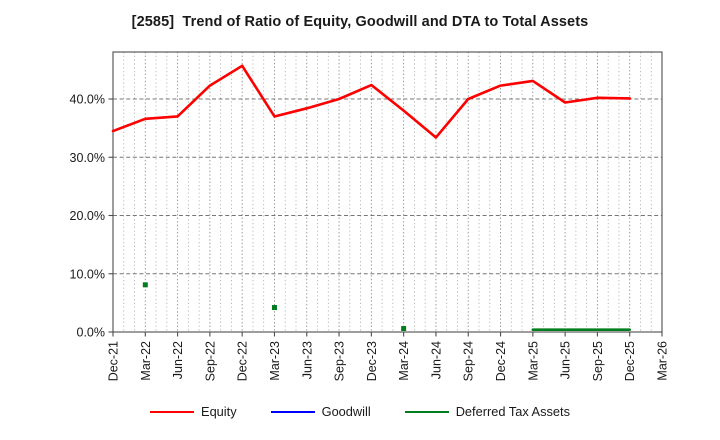  What do you see at coordinates (275, 361) in the screenshot?
I see `svg-text: Mar-23` at bounding box center [275, 361].